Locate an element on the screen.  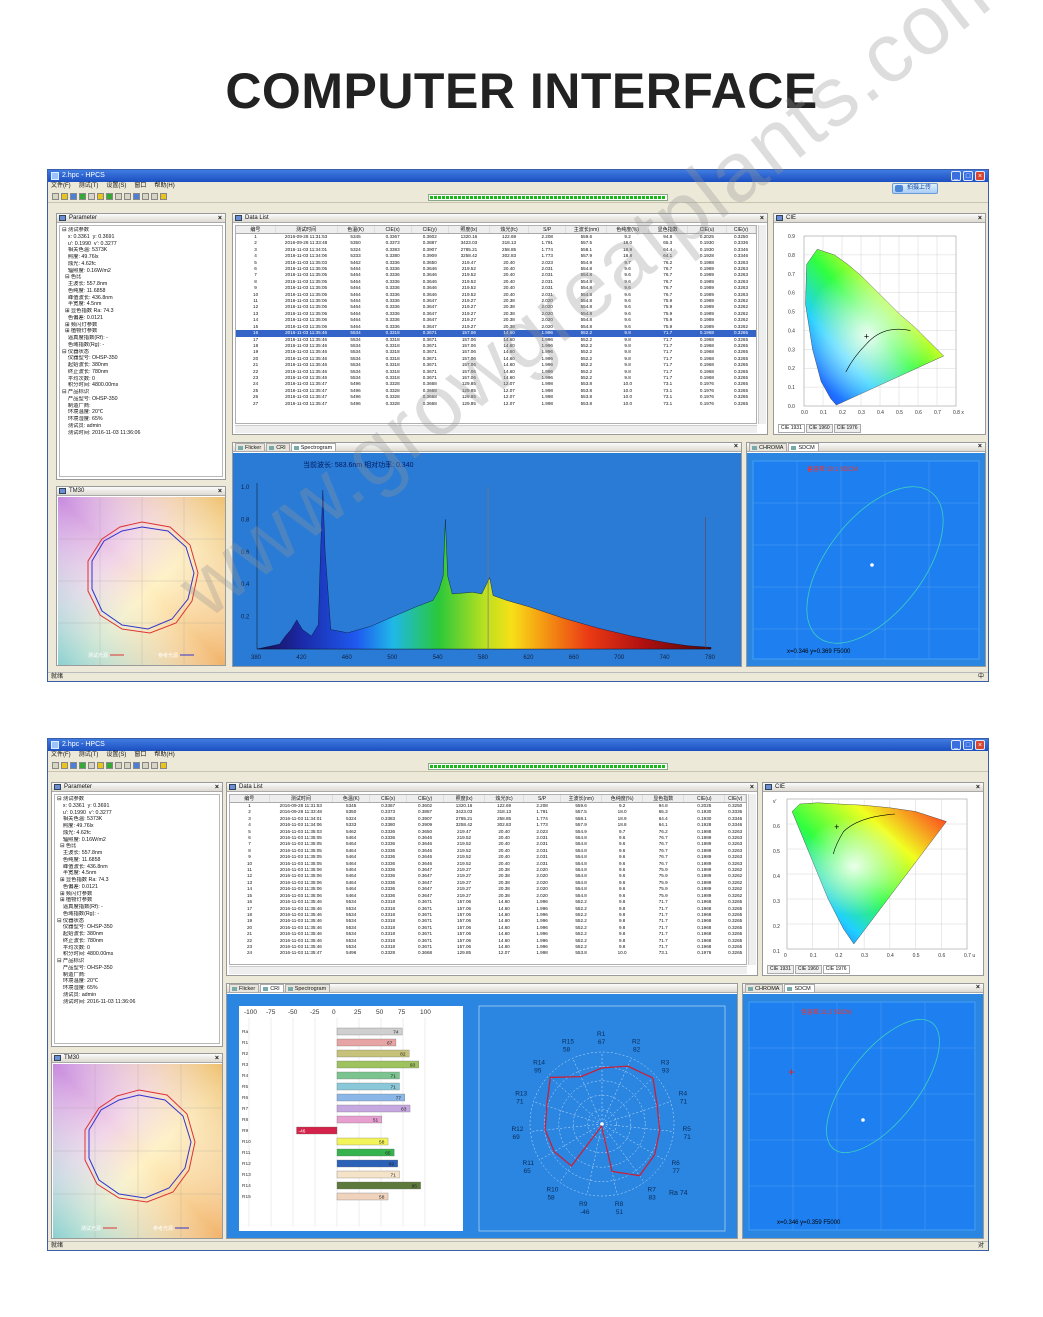
parameter-line: 半宽度: 4.5nm is located at coordinates (82, 304).